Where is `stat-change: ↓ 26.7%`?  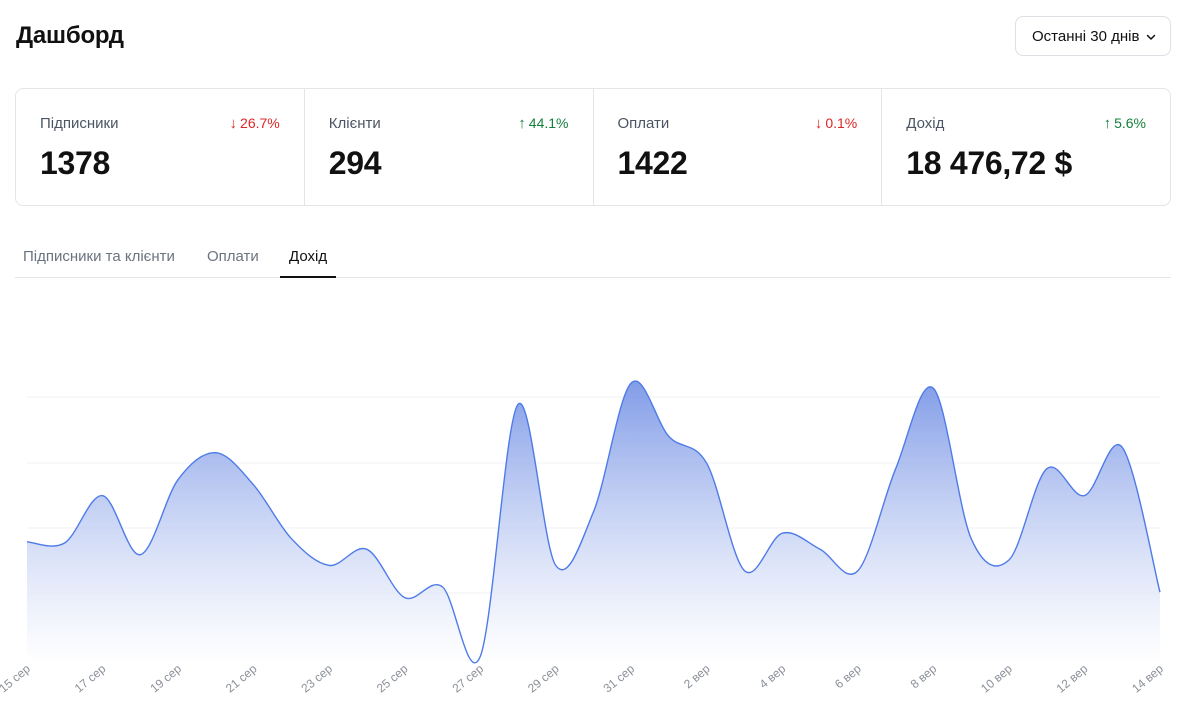
stat-change: ↓ 26.7% is located at coordinates (255, 123).